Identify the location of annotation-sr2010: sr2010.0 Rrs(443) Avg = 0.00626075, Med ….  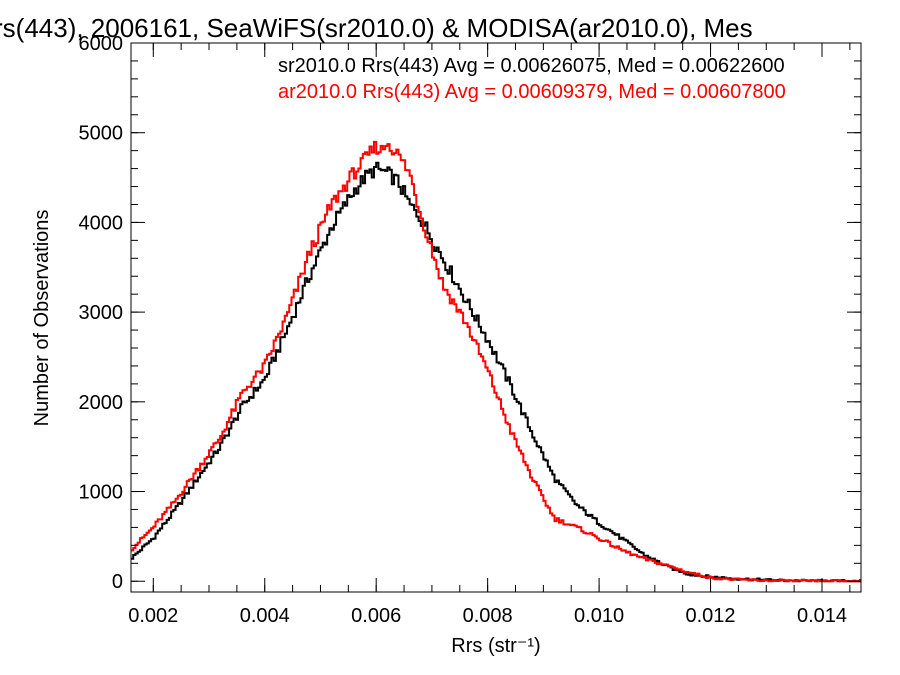
(531, 66).